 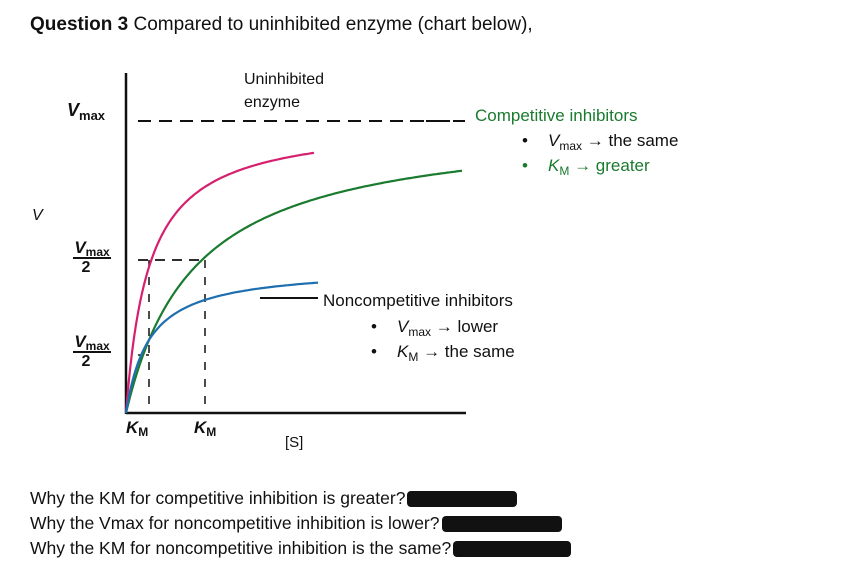 I want to click on half-vmax-den: 2, so click(x=86, y=267).